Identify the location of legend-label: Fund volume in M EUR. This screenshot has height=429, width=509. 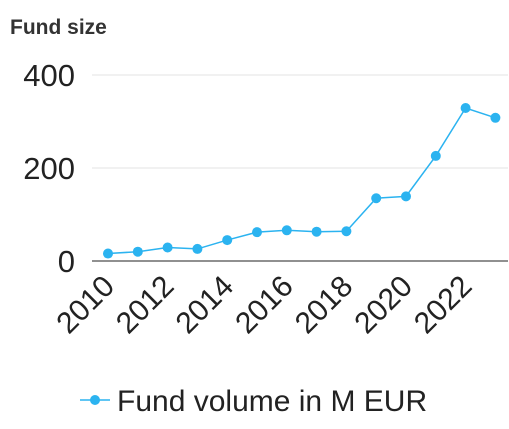
(272, 401).